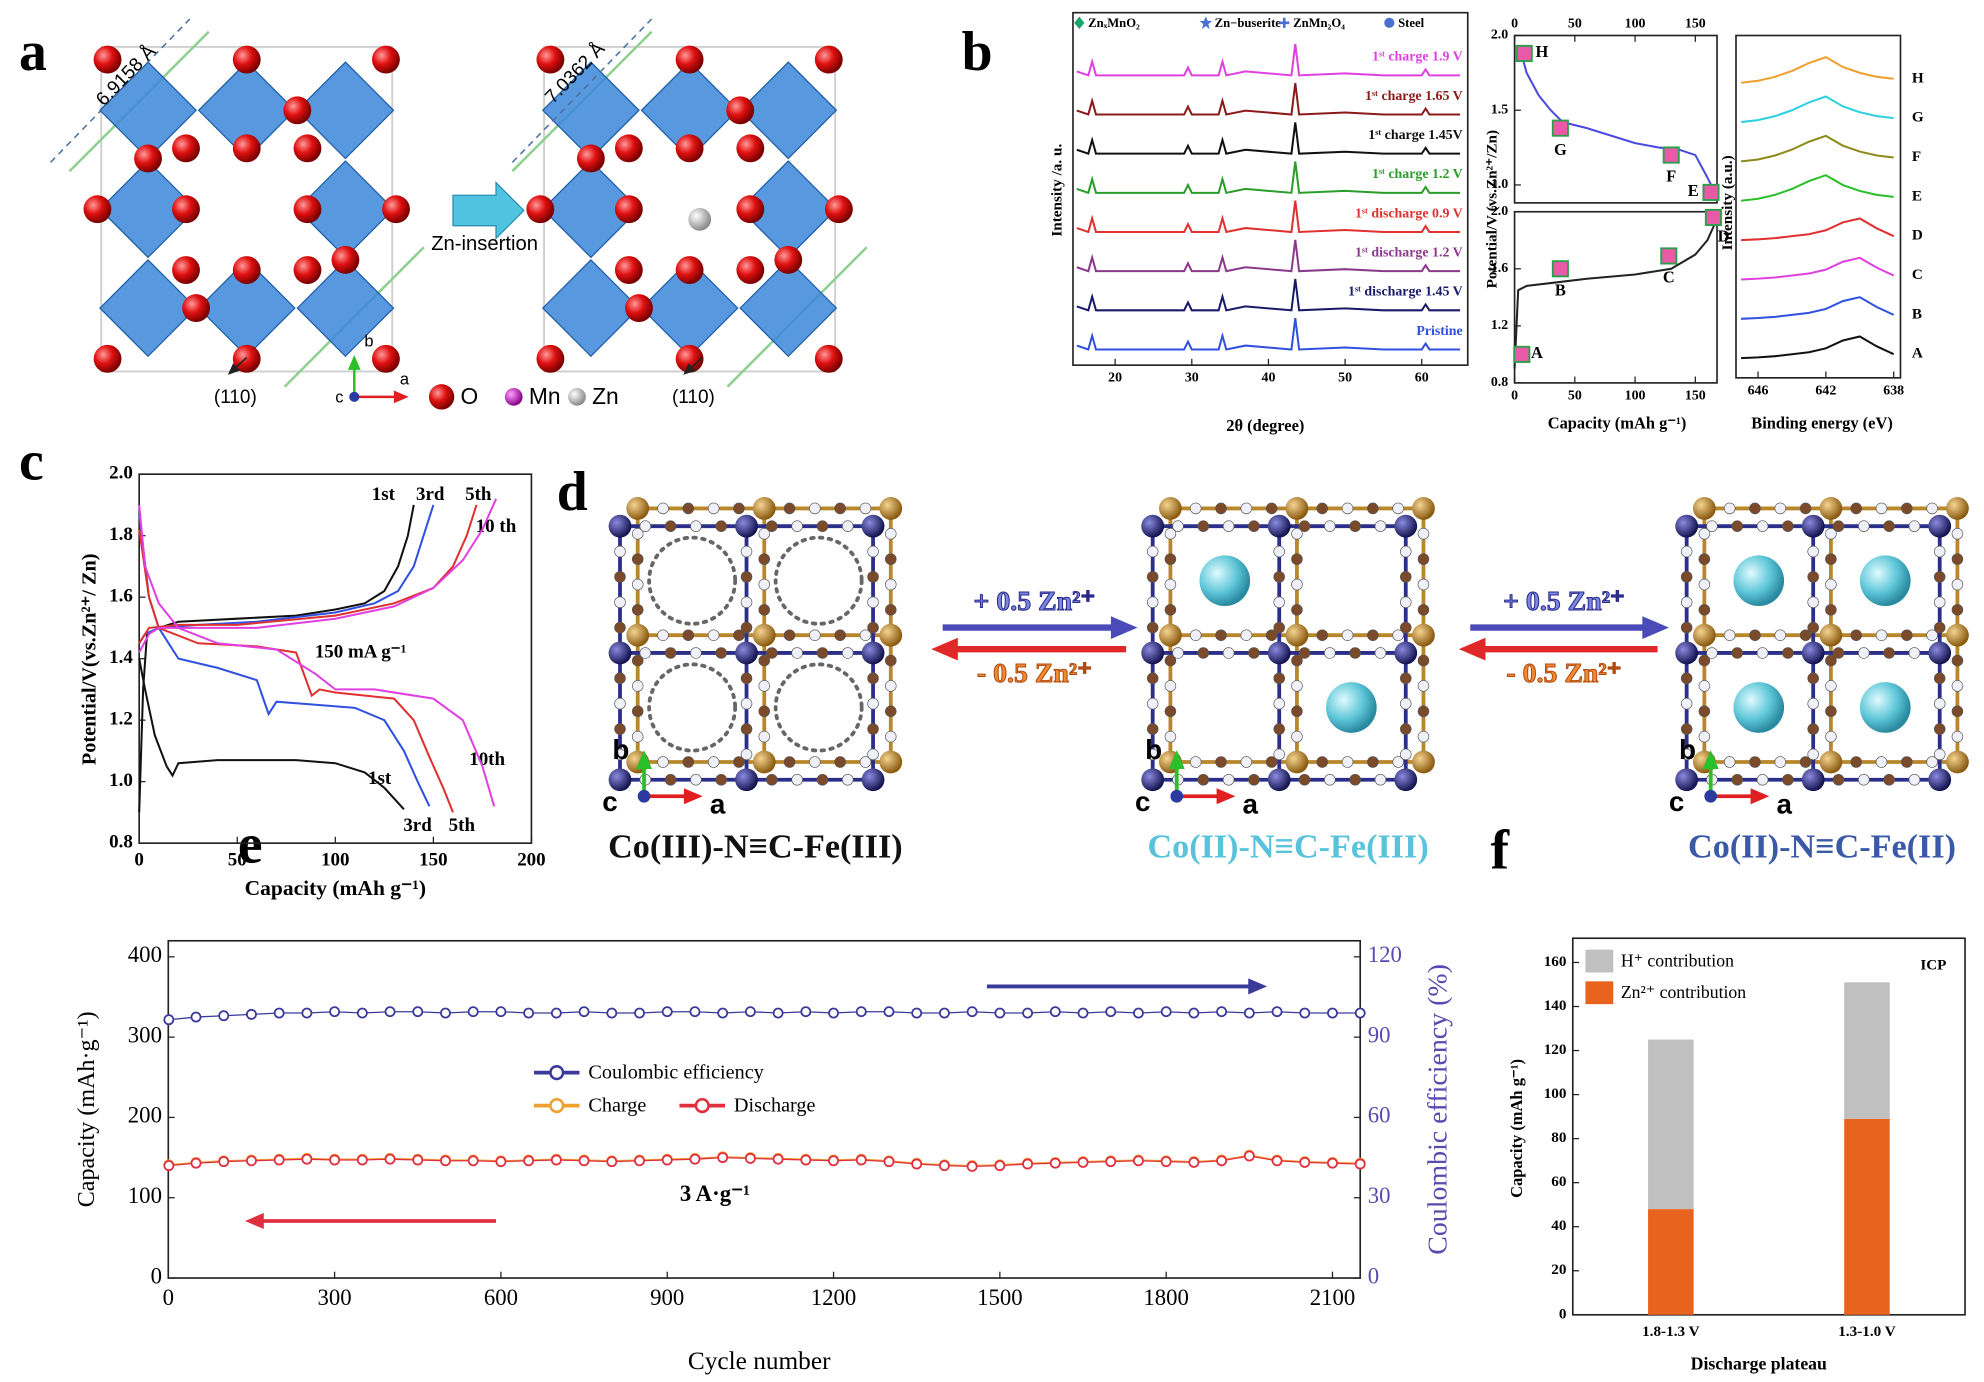 This screenshot has width=1984, height=1382. What do you see at coordinates (145, 954) in the screenshot?
I see `y-tick-label: 400` at bounding box center [145, 954].